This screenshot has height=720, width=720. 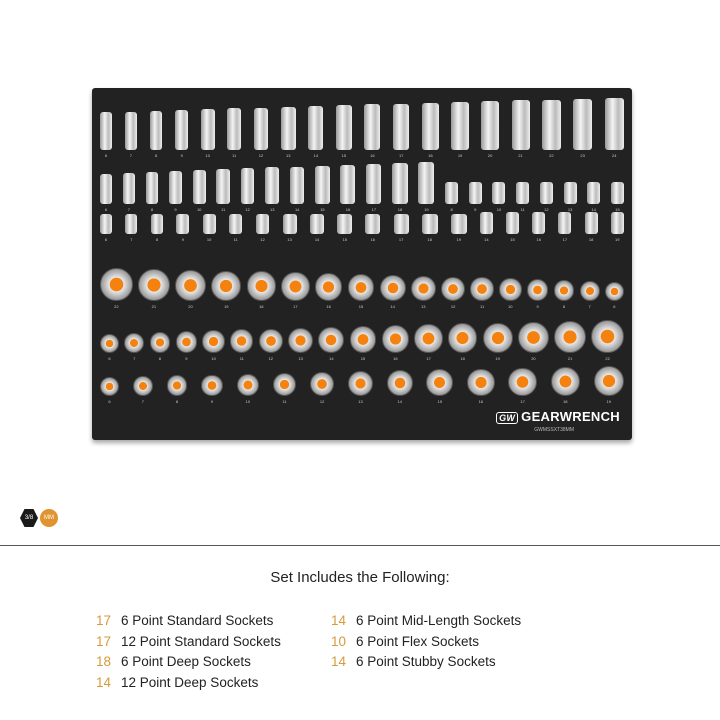 What do you see at coordinates (554, 430) in the screenshot?
I see `model-number: GWMSSXT38MM` at bounding box center [554, 430].